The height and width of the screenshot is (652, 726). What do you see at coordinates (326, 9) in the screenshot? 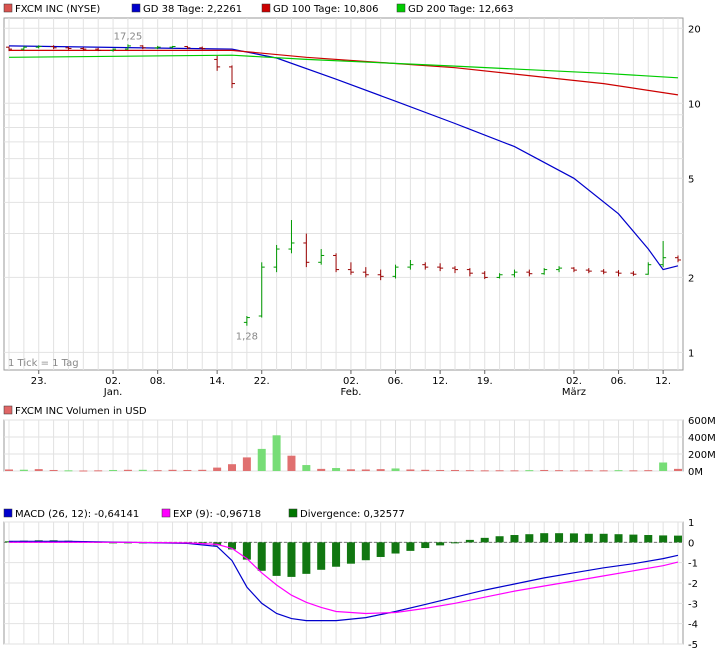
I see `price-legend-label: GD 100 Tage: 10,806` at bounding box center [326, 9].